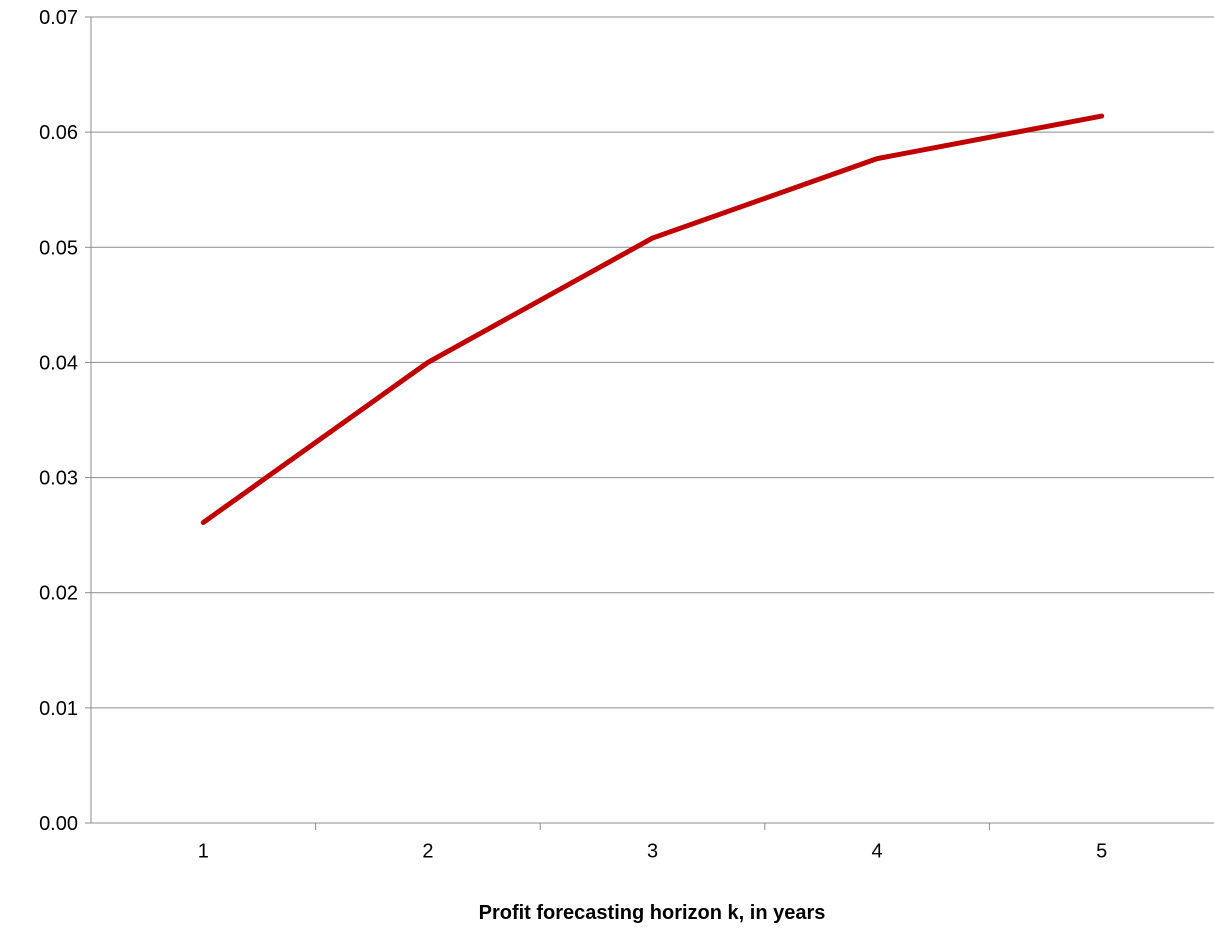 This screenshot has height=948, width=1214. Describe the element at coordinates (877, 852) in the screenshot. I see `x-tick-label: 4` at that location.